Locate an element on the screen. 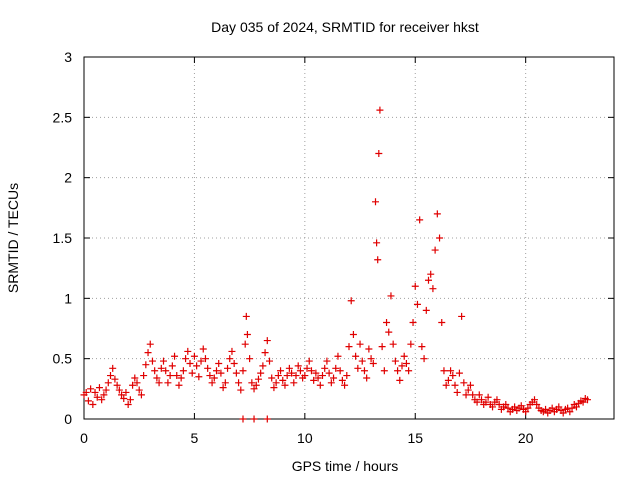  y-tick-label: 3 is located at coordinates (68, 57).